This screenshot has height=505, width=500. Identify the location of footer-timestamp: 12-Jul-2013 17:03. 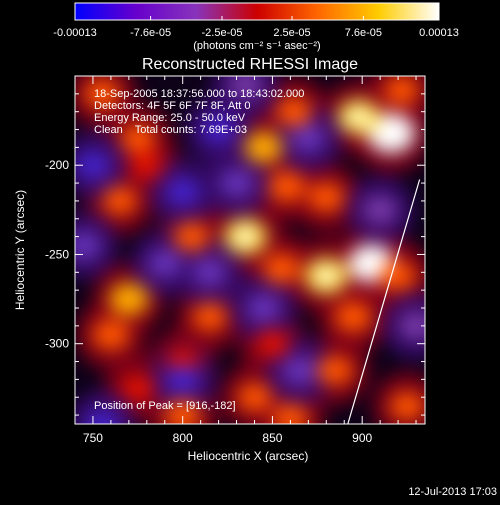
(452, 492).